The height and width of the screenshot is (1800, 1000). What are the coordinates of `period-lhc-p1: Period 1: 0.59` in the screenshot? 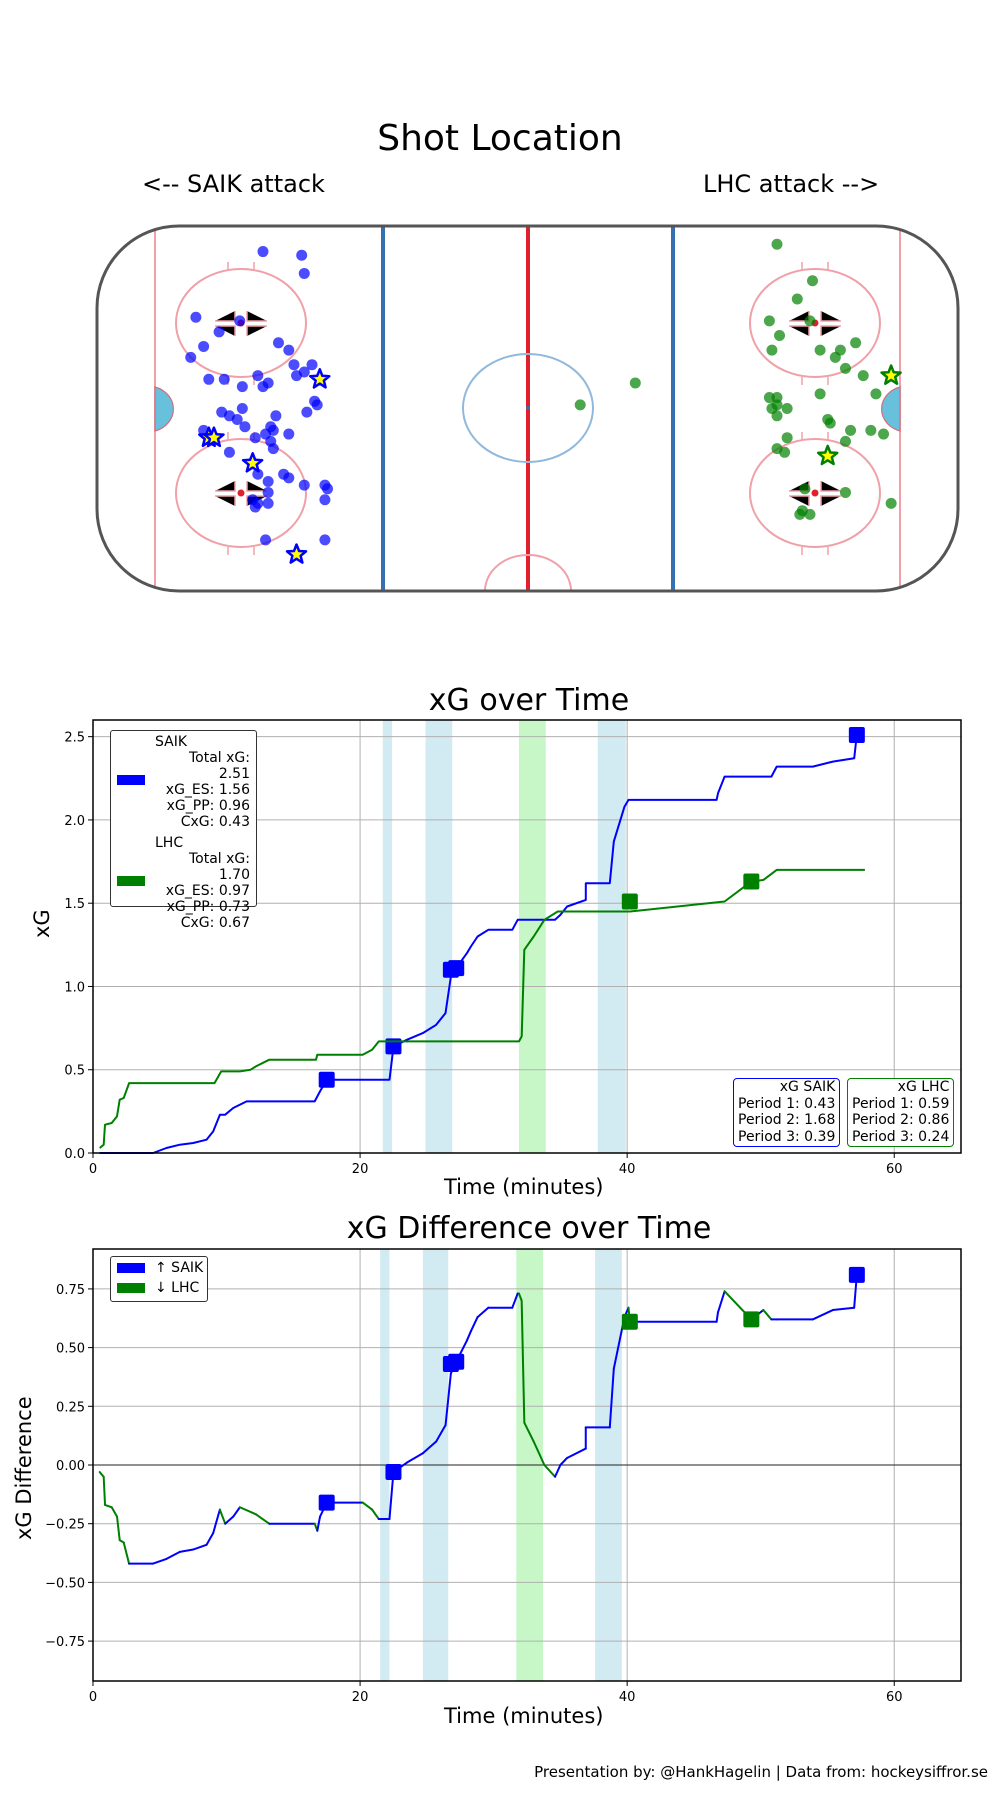 It's located at (901, 1103).